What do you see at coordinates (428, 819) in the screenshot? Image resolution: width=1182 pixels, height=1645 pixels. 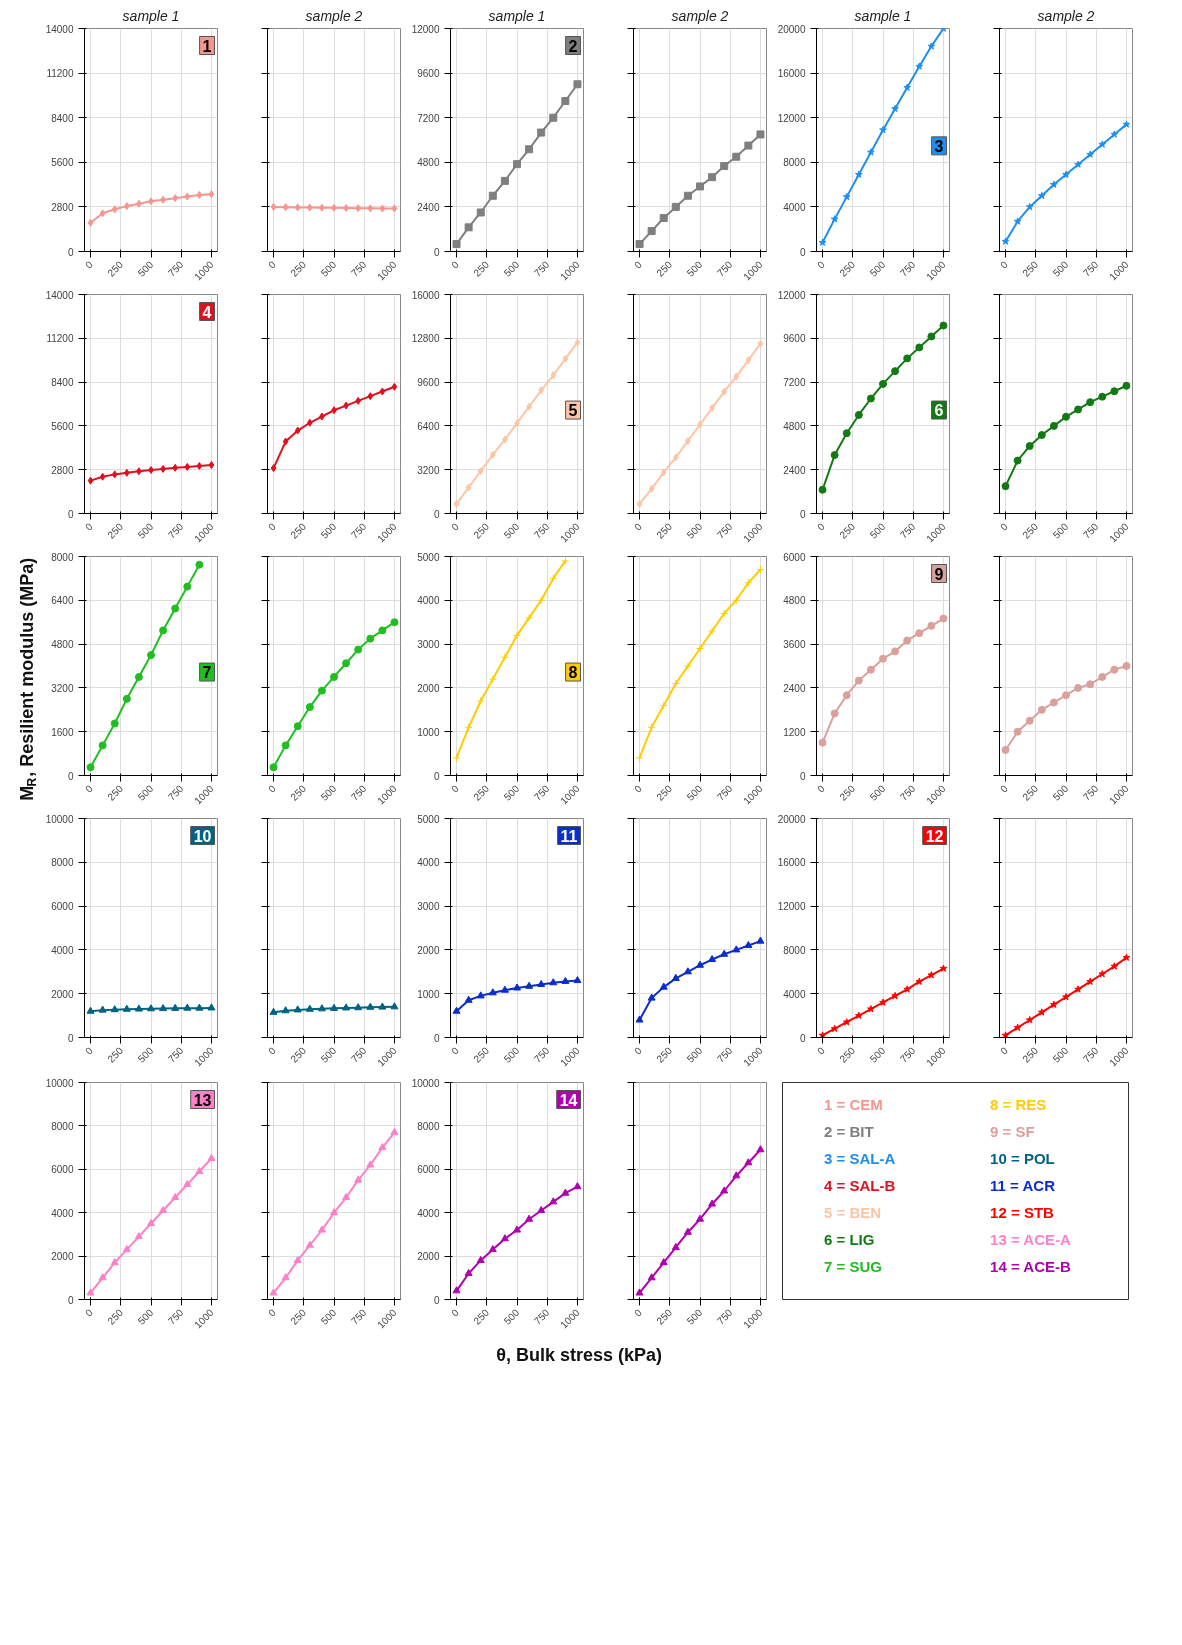 I see `y-tick-label: 5000` at bounding box center [428, 819].